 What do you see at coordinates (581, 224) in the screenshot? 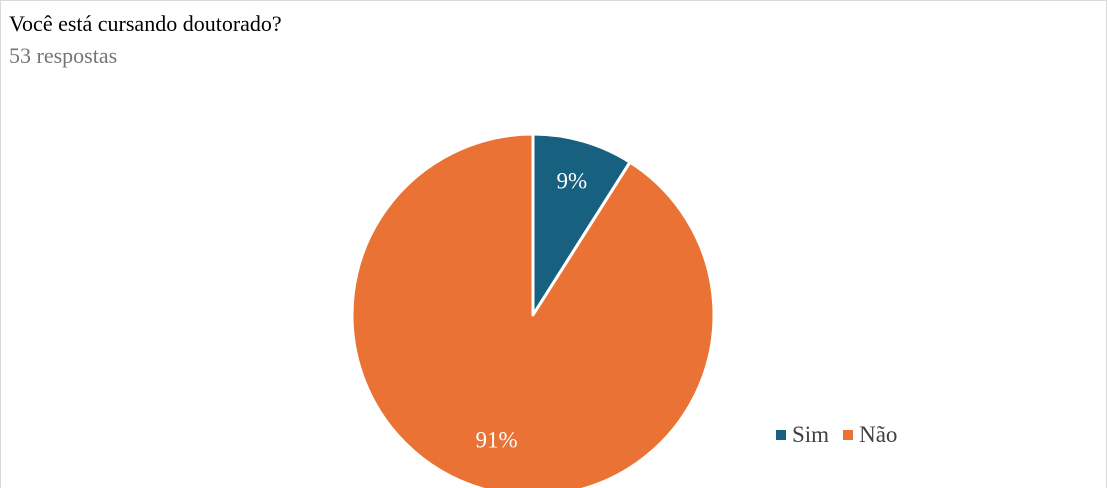
I see `pie-slice-sim` at bounding box center [581, 224].